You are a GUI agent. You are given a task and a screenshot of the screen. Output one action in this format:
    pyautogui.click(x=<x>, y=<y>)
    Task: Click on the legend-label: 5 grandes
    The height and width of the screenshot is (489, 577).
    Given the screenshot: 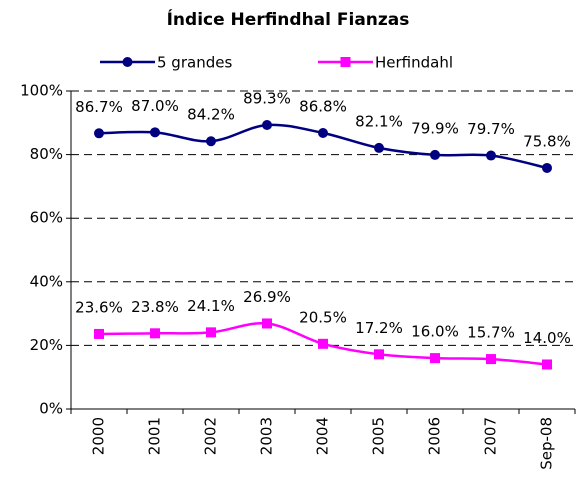 What is the action you would take?
    pyautogui.click(x=194, y=63)
    